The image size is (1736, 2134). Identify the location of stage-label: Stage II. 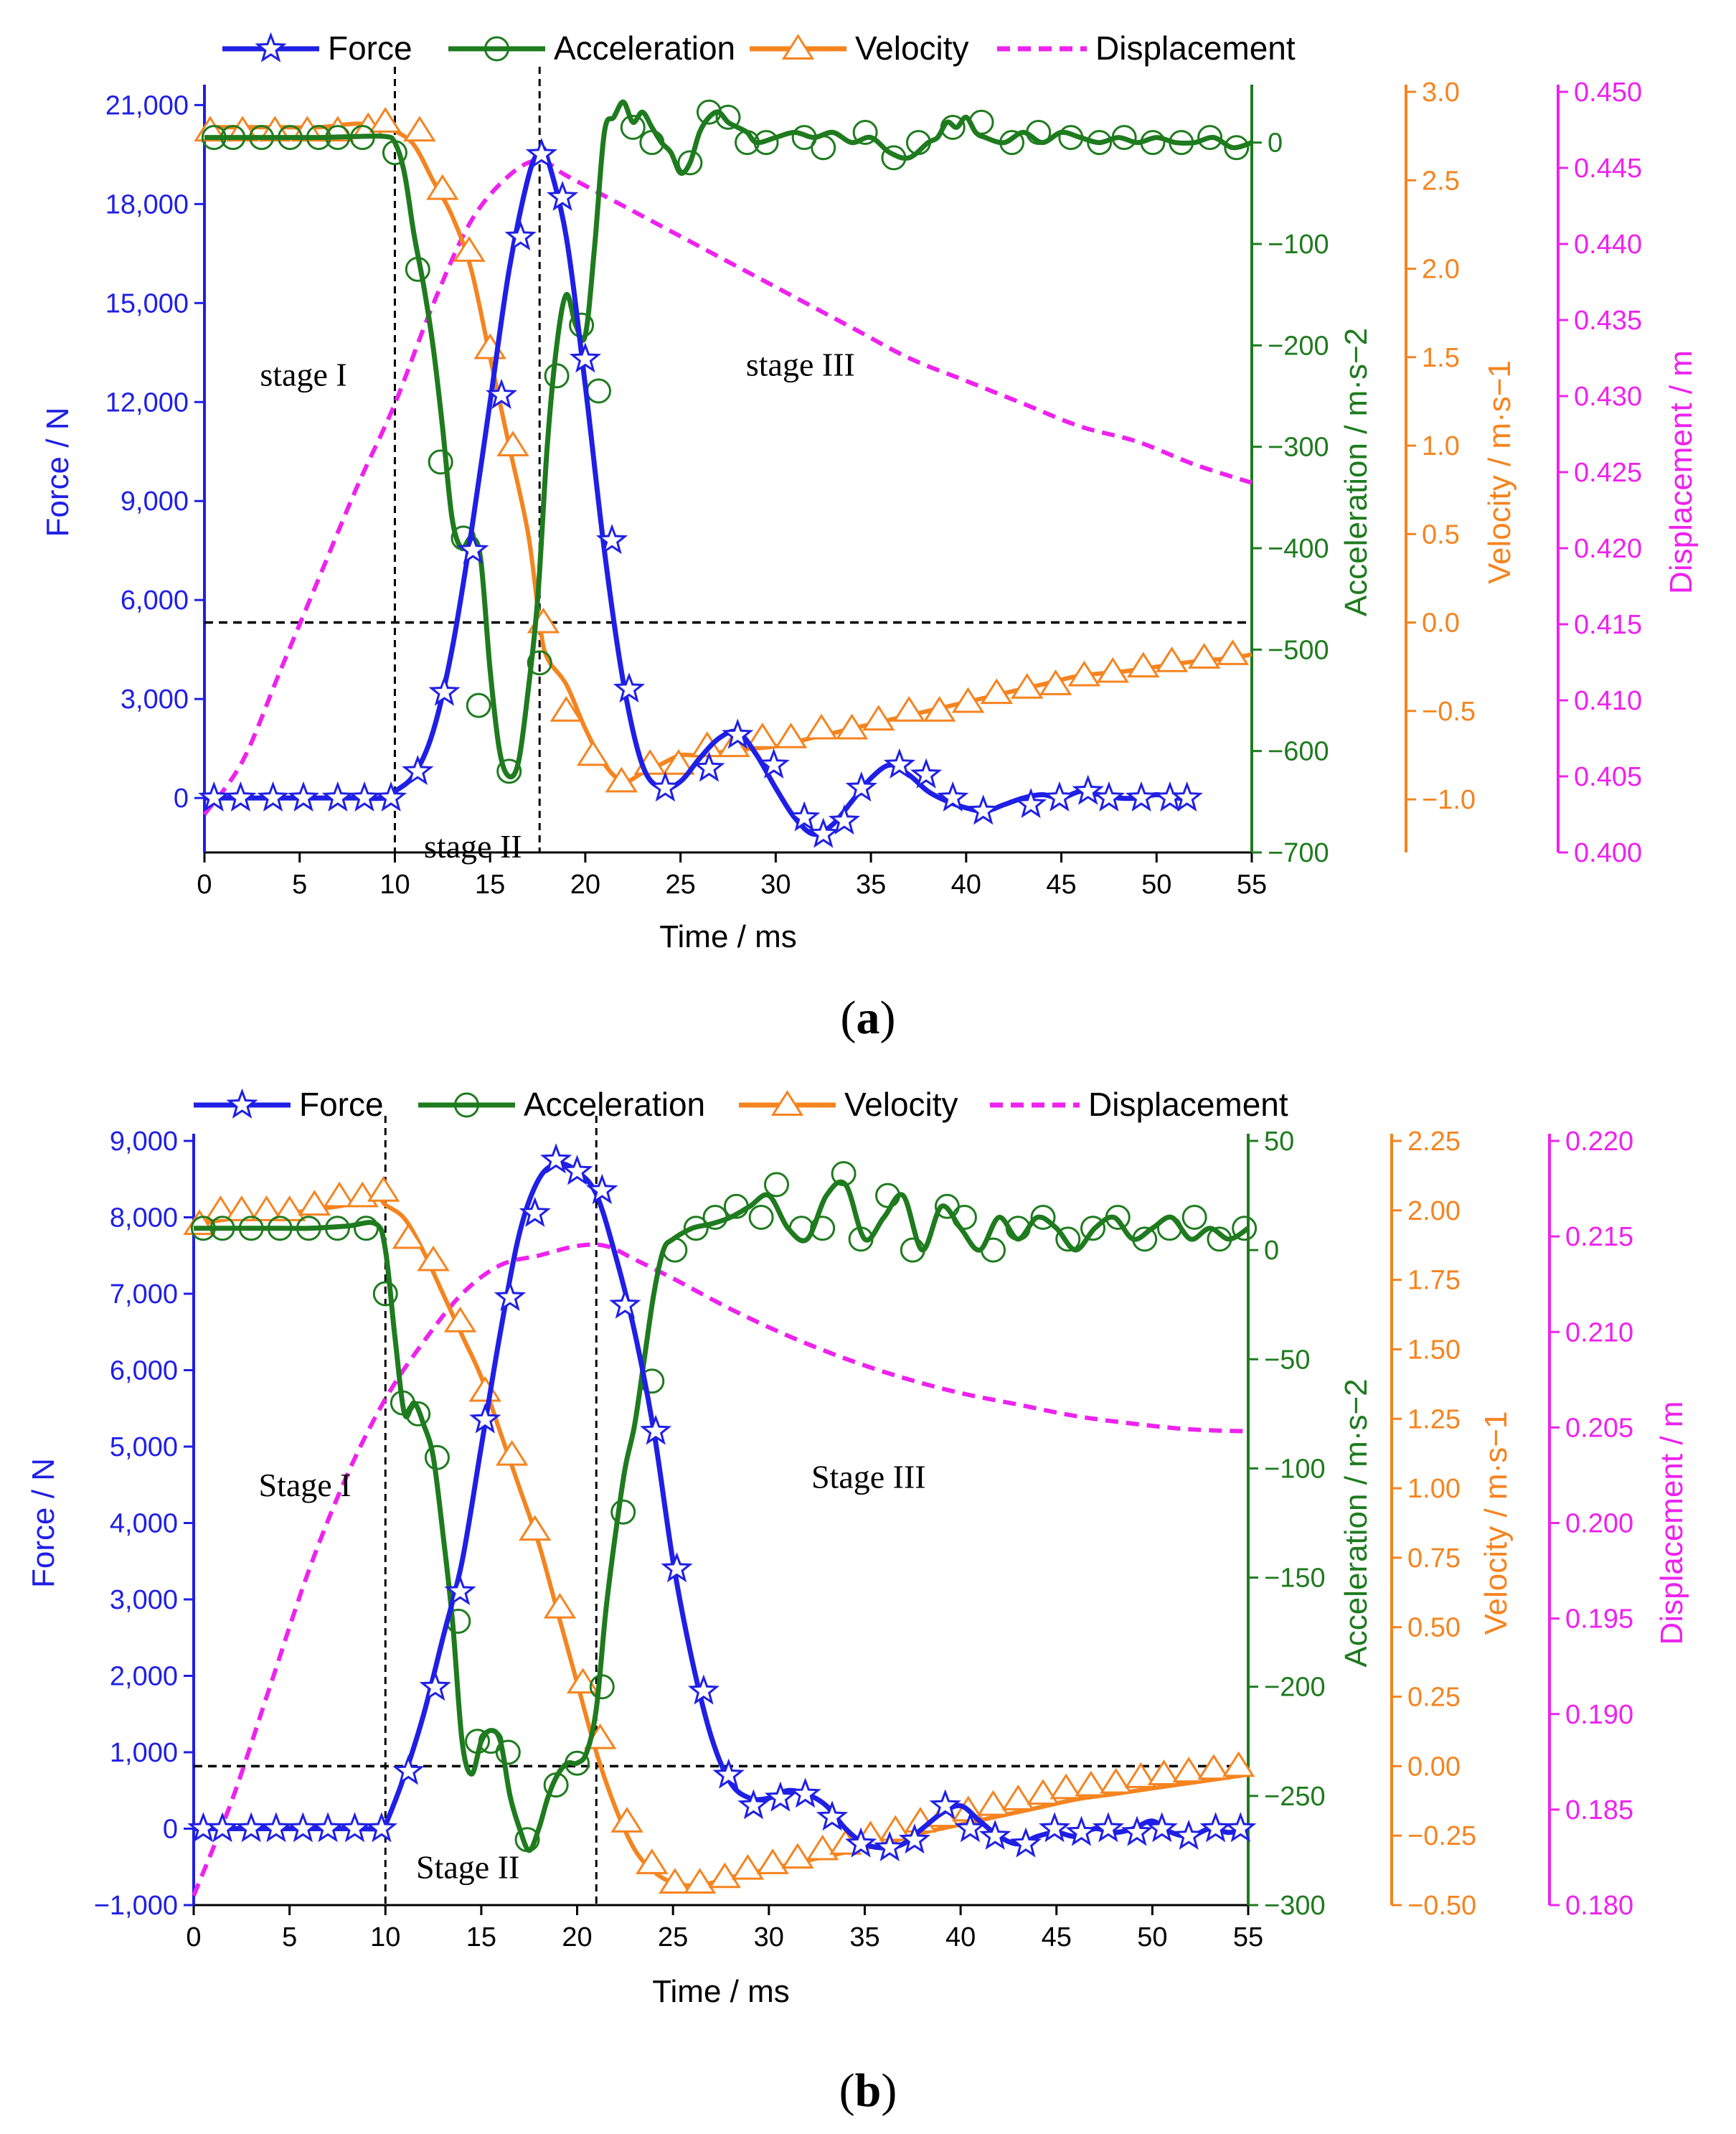
(467, 1867).